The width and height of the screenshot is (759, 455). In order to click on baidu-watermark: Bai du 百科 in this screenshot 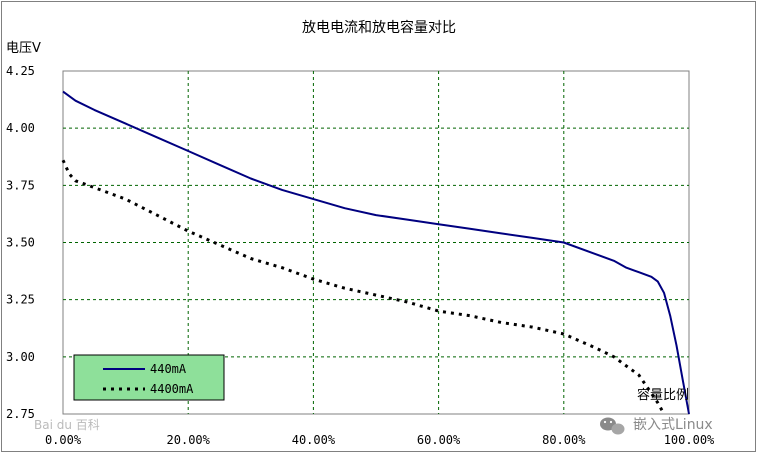, I will do `click(67, 425)`.